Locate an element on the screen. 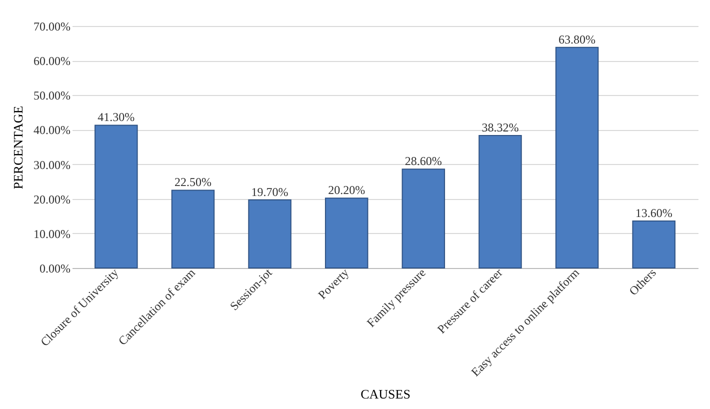 This screenshot has width=710, height=409. y-tick-label: 60.00% is located at coordinates (52, 61).